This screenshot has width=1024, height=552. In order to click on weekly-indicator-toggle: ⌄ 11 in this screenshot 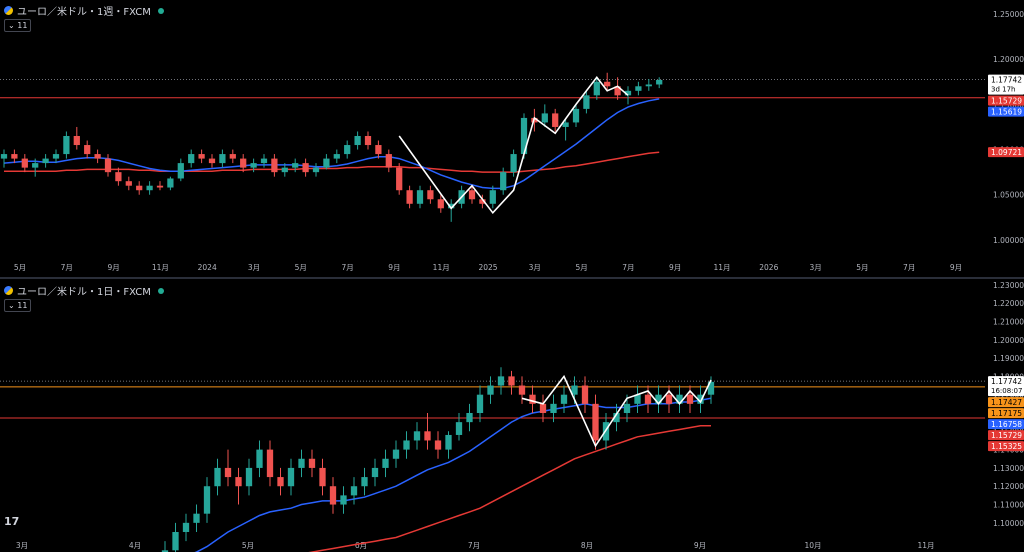, I will do `click(18, 25)`.